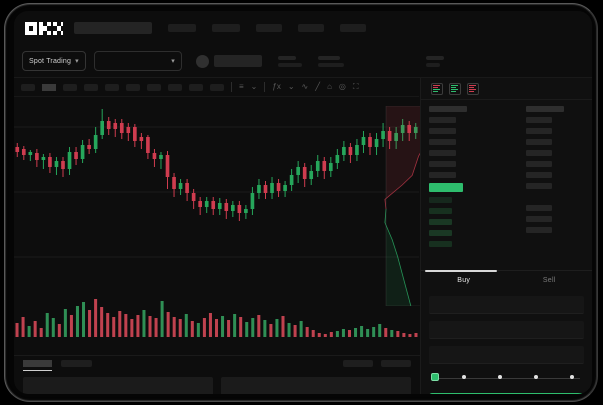  I want to click on orders-panel-cards, so click(217, 382).